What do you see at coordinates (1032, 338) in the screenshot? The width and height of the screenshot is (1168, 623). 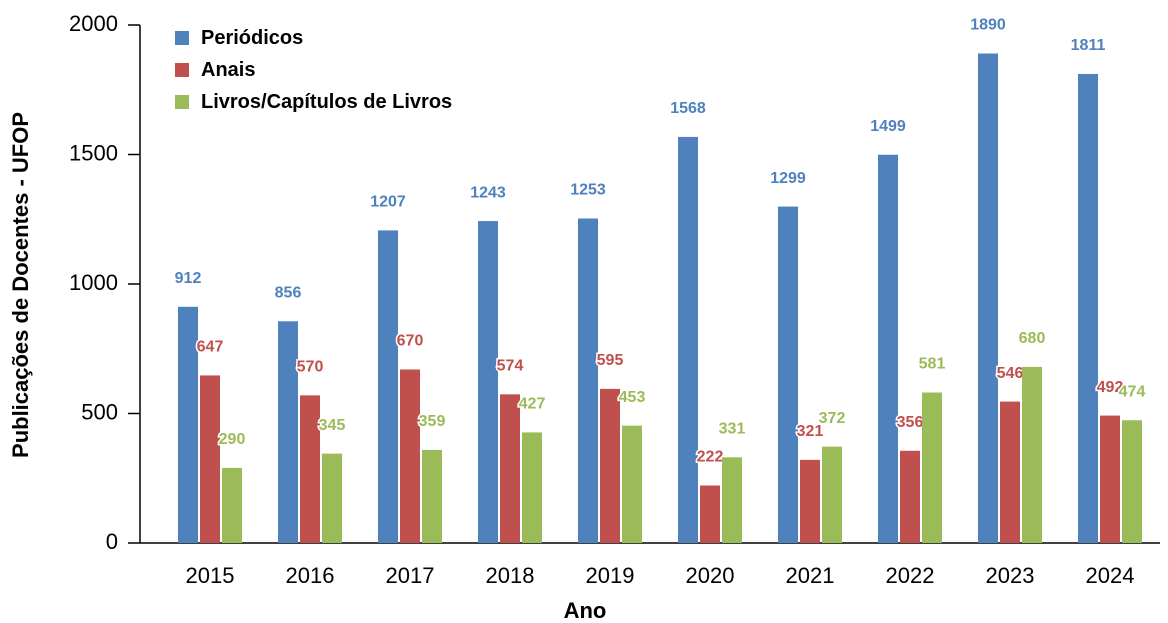 I see `value-label: 680` at bounding box center [1032, 338].